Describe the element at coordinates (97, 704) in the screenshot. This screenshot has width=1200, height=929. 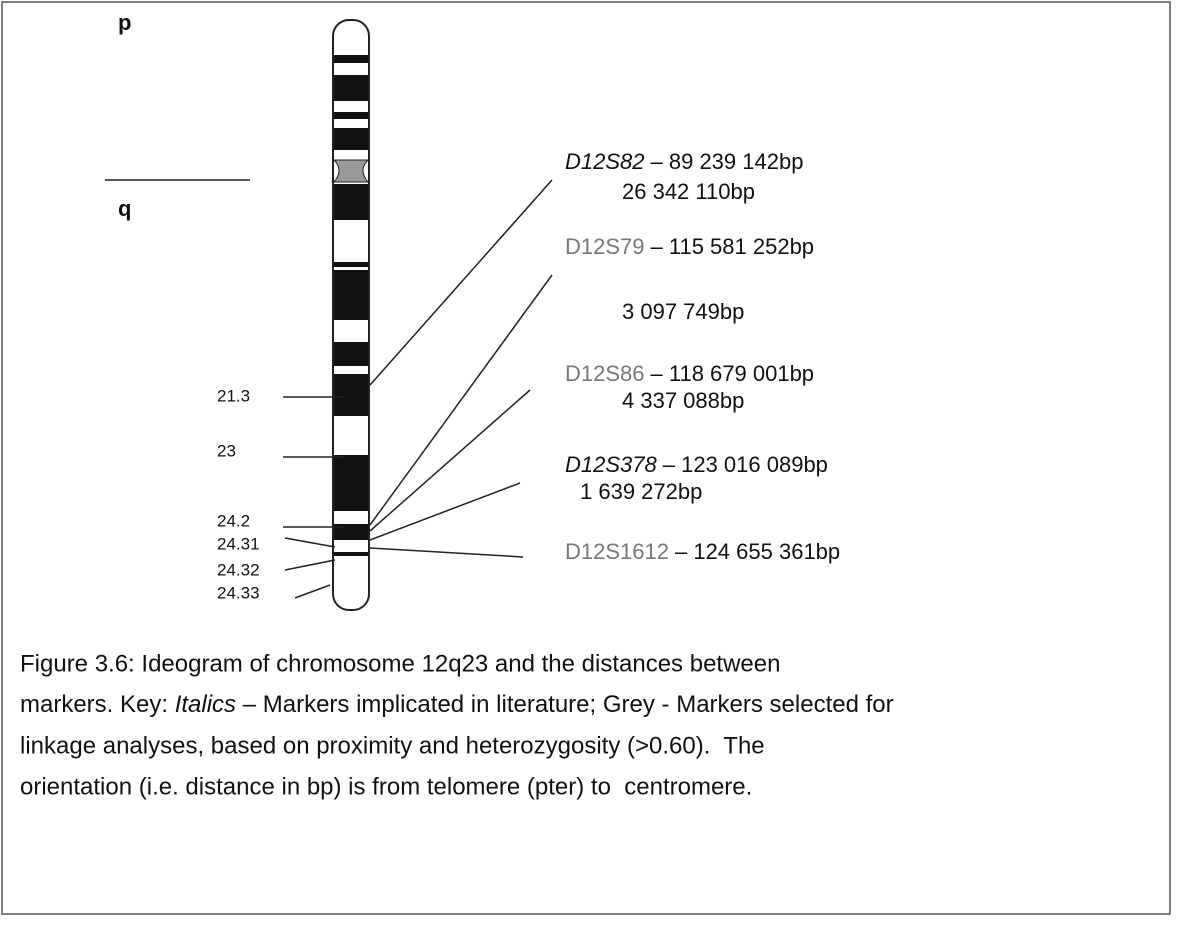
I see `caption-text: markers. Key:` at that location.